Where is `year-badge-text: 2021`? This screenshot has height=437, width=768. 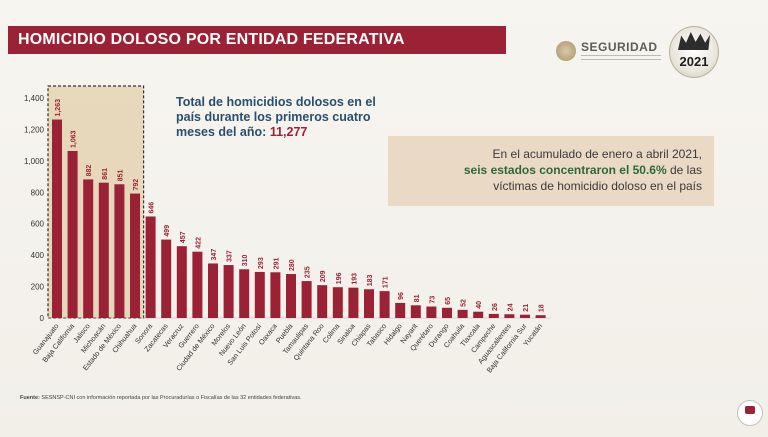 year-badge-text: 2021 is located at coordinates (694, 61).